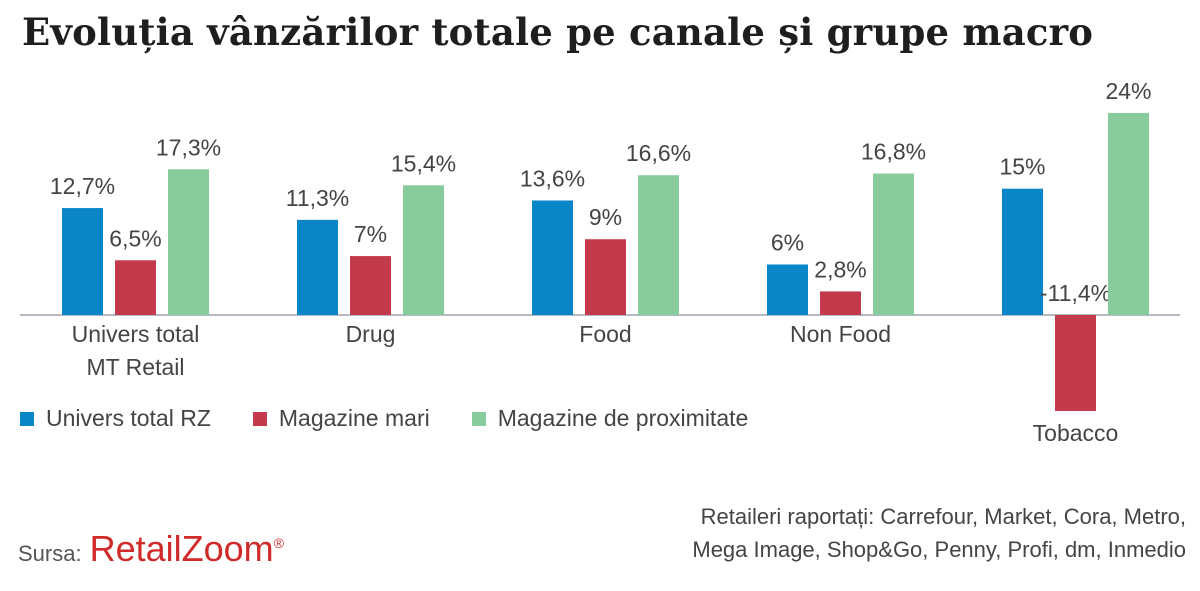 The width and height of the screenshot is (1200, 591). I want to click on category-label: Univers total, so click(136, 334).